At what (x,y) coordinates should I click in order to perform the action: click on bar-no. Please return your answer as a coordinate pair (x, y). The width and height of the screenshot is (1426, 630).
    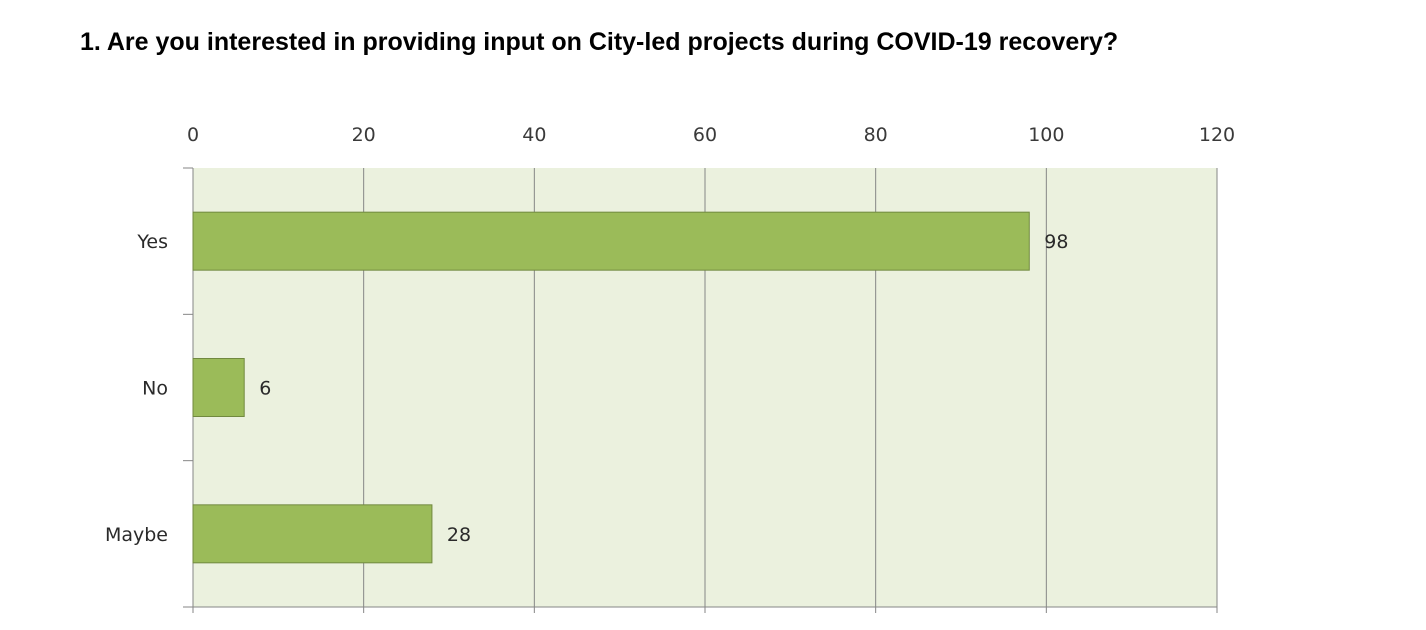
    Looking at the image, I should click on (218, 387).